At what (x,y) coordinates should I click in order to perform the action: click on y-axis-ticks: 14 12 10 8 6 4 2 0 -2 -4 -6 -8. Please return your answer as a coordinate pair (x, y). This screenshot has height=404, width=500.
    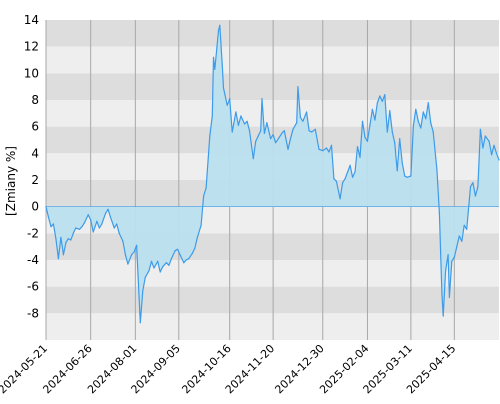
    Looking at the image, I should click on (31, 166).